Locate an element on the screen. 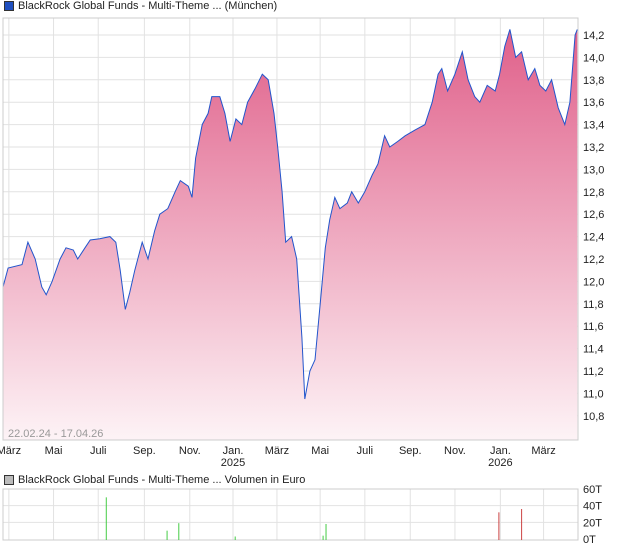 This screenshot has width=620, height=546. y-tick-label: 13,4 is located at coordinates (593, 126).